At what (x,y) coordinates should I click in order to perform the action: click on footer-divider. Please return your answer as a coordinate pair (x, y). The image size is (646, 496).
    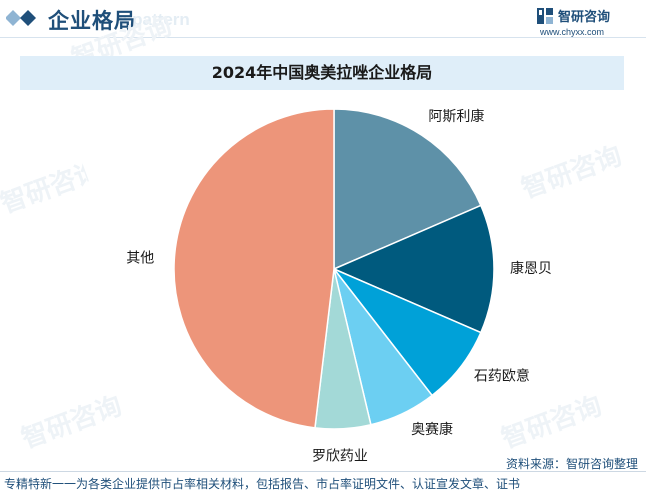
    Looking at the image, I should click on (323, 471).